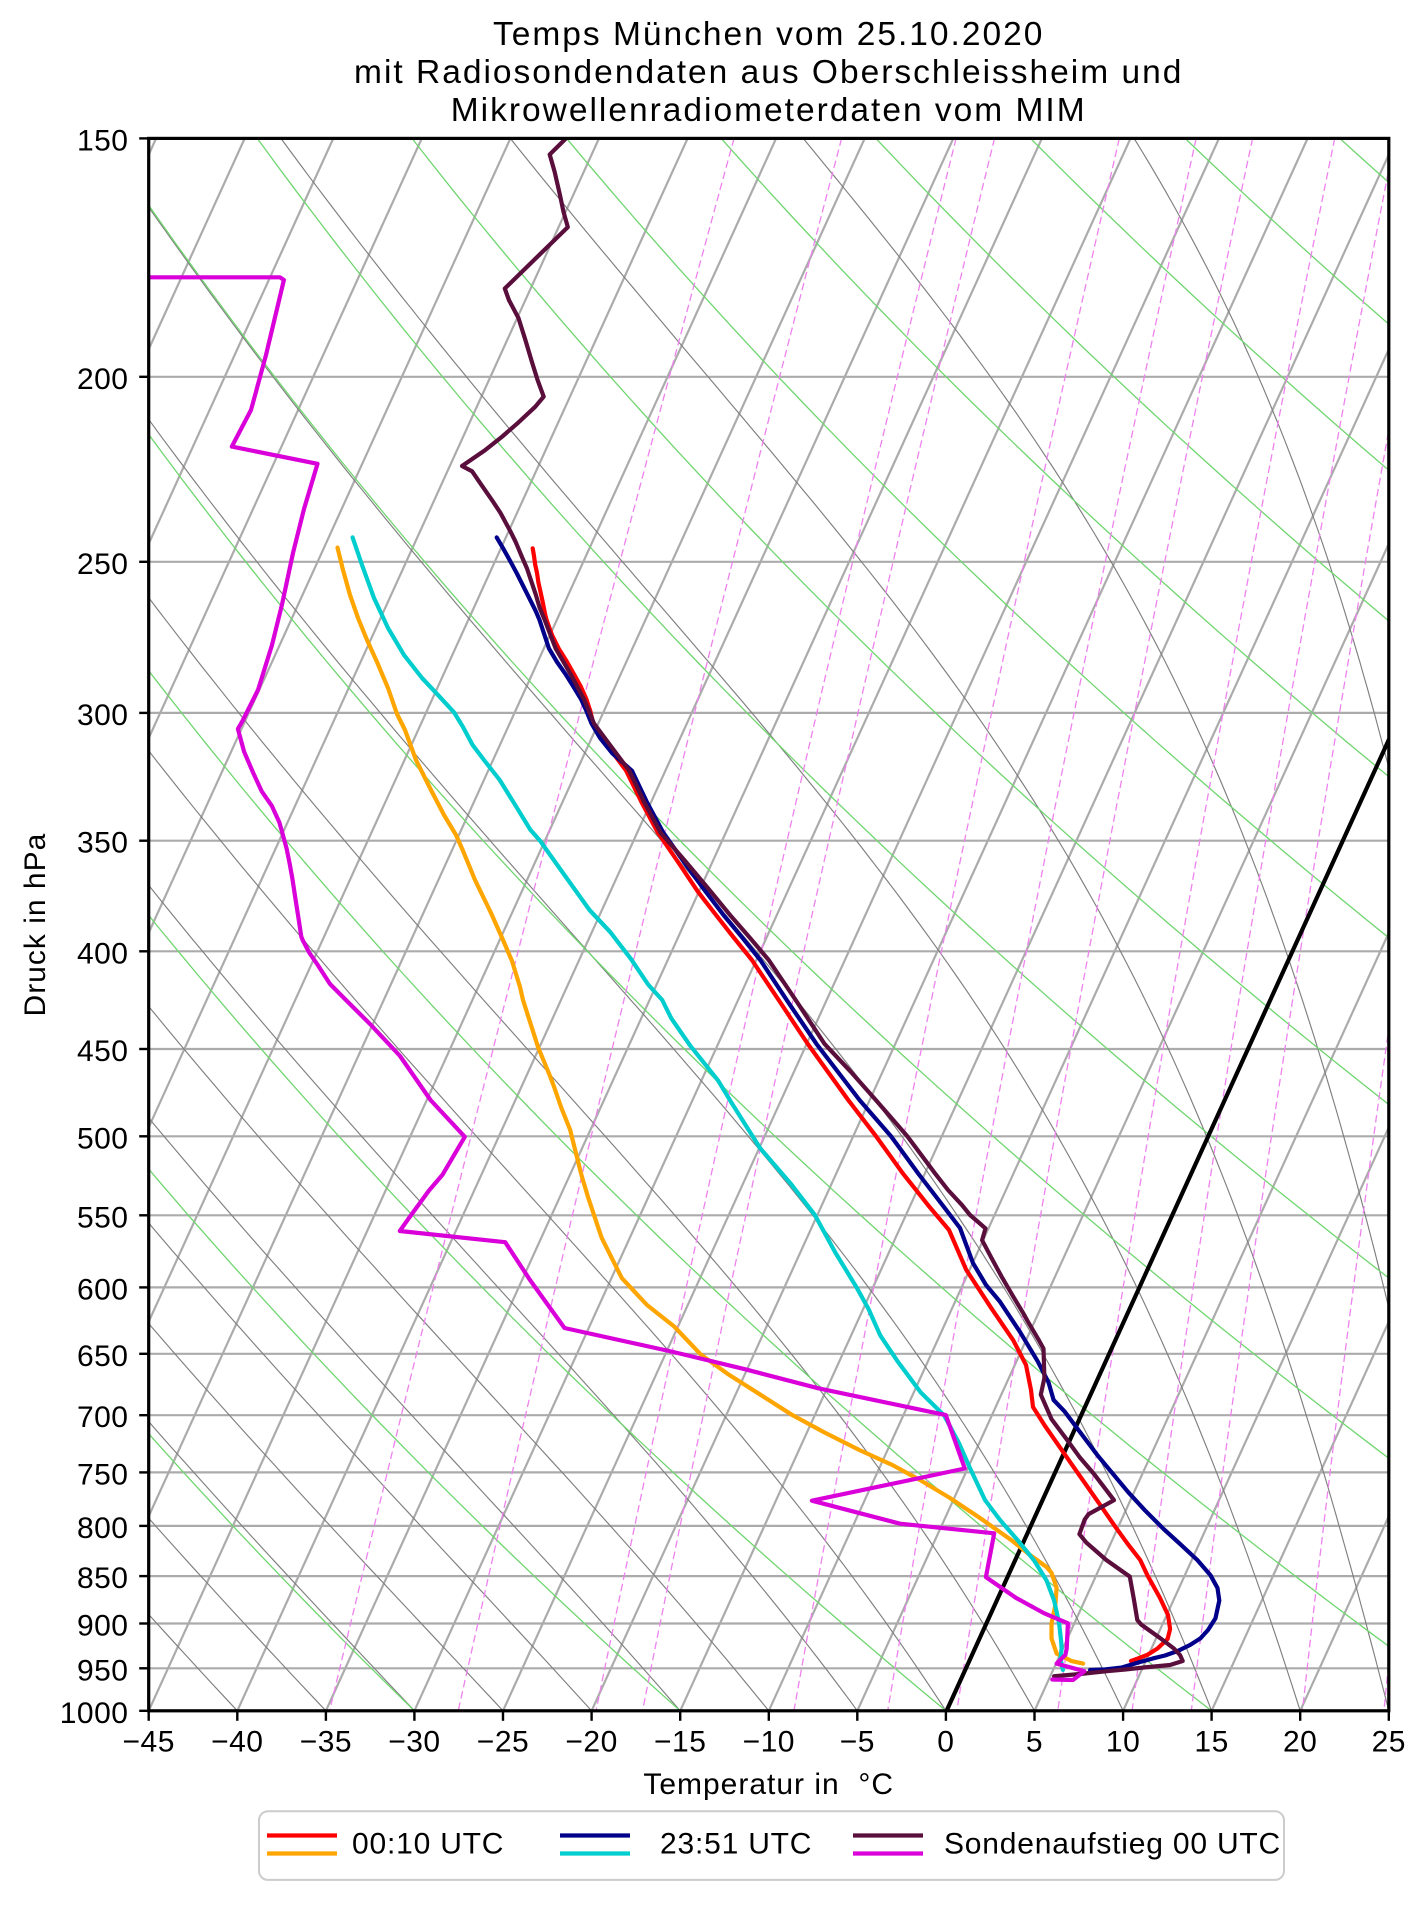  Describe the element at coordinates (103, 953) in the screenshot. I see `svg-text: 400` at that location.